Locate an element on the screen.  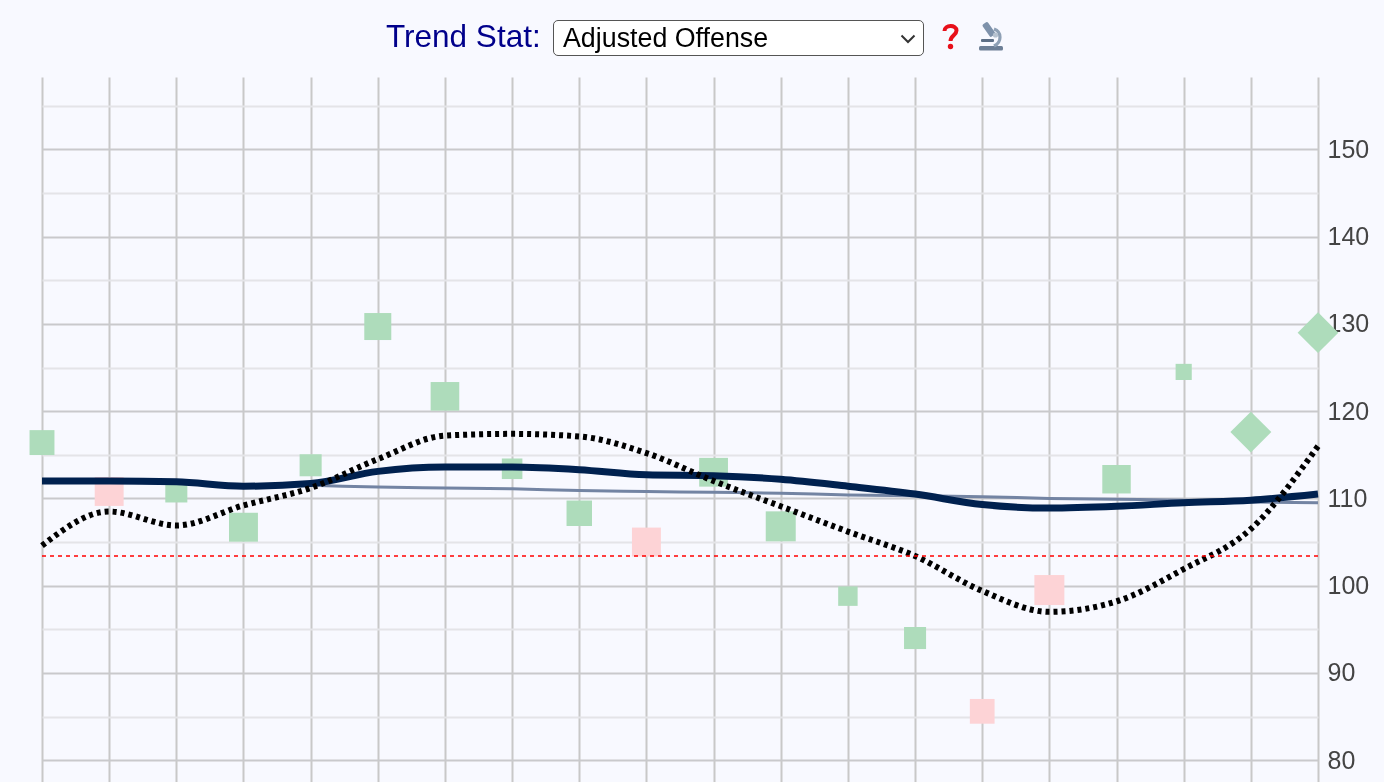
y-tick-label: 80 is located at coordinates (1341, 759).